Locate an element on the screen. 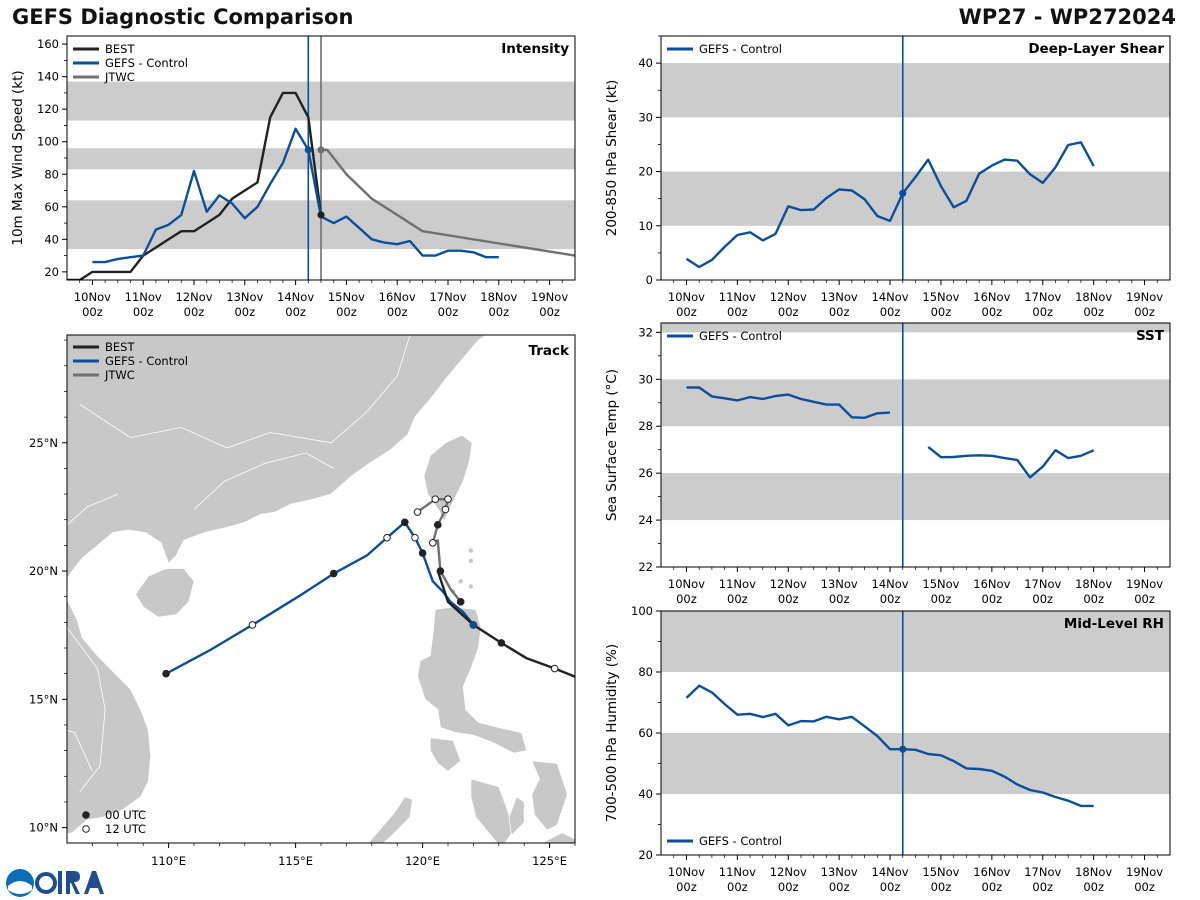  rh-xtick-label-day: 14Nov is located at coordinates (890, 872).